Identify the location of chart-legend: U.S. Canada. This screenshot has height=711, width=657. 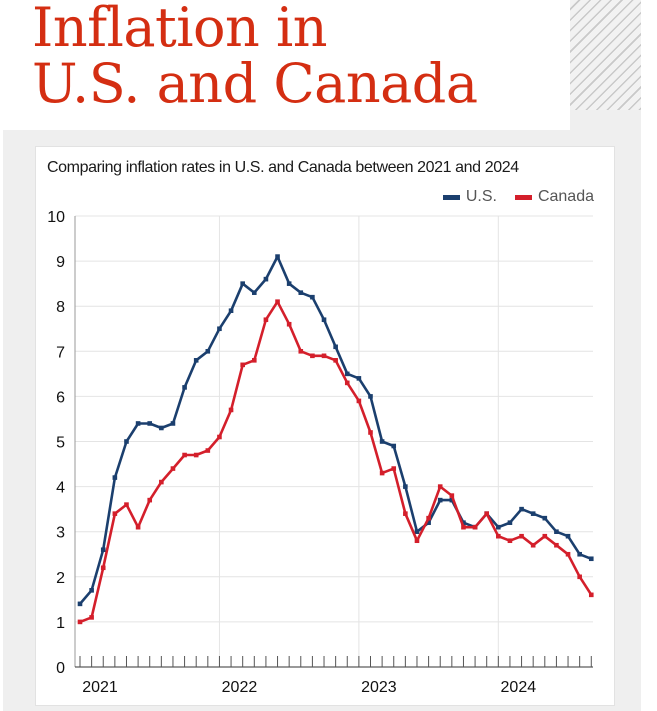
(518, 197).